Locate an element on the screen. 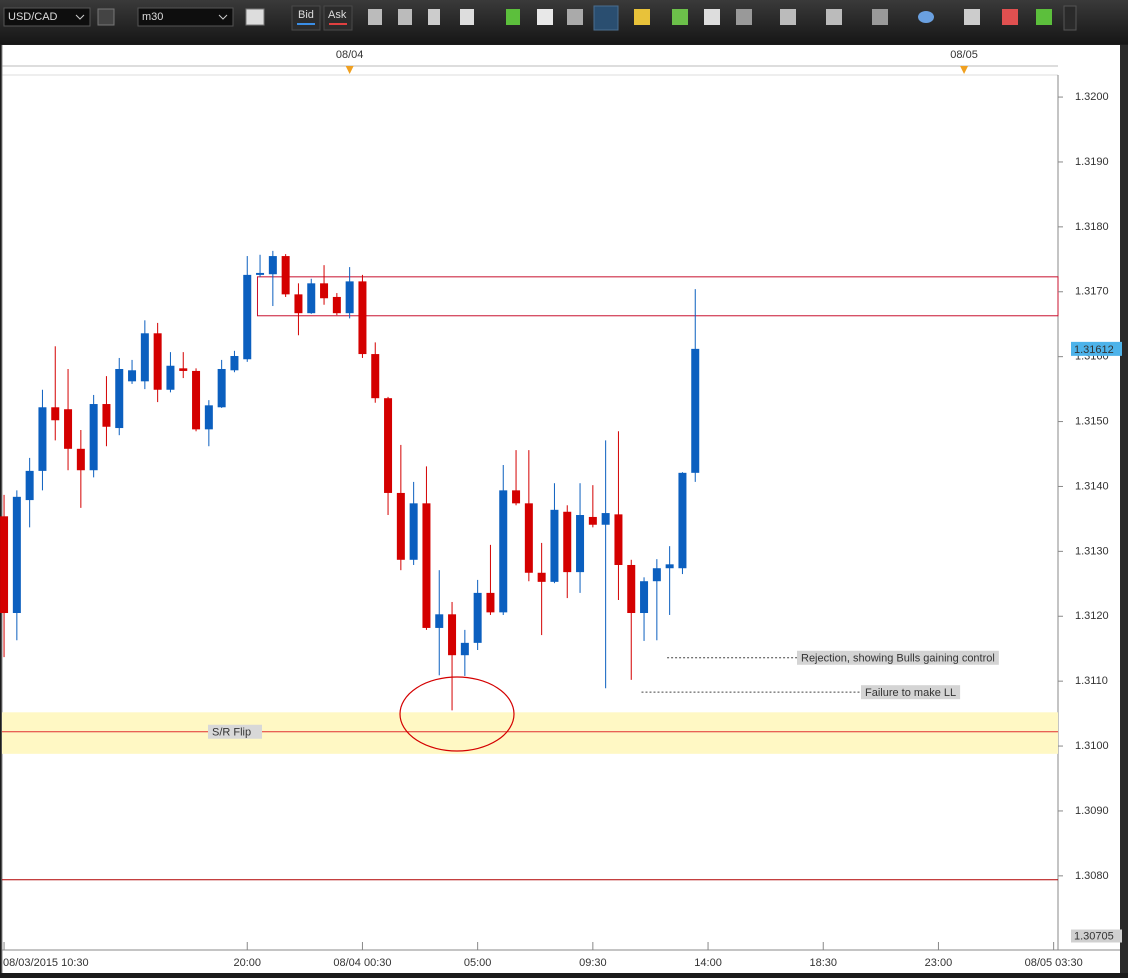  symbol-select is located at coordinates (47, 17).